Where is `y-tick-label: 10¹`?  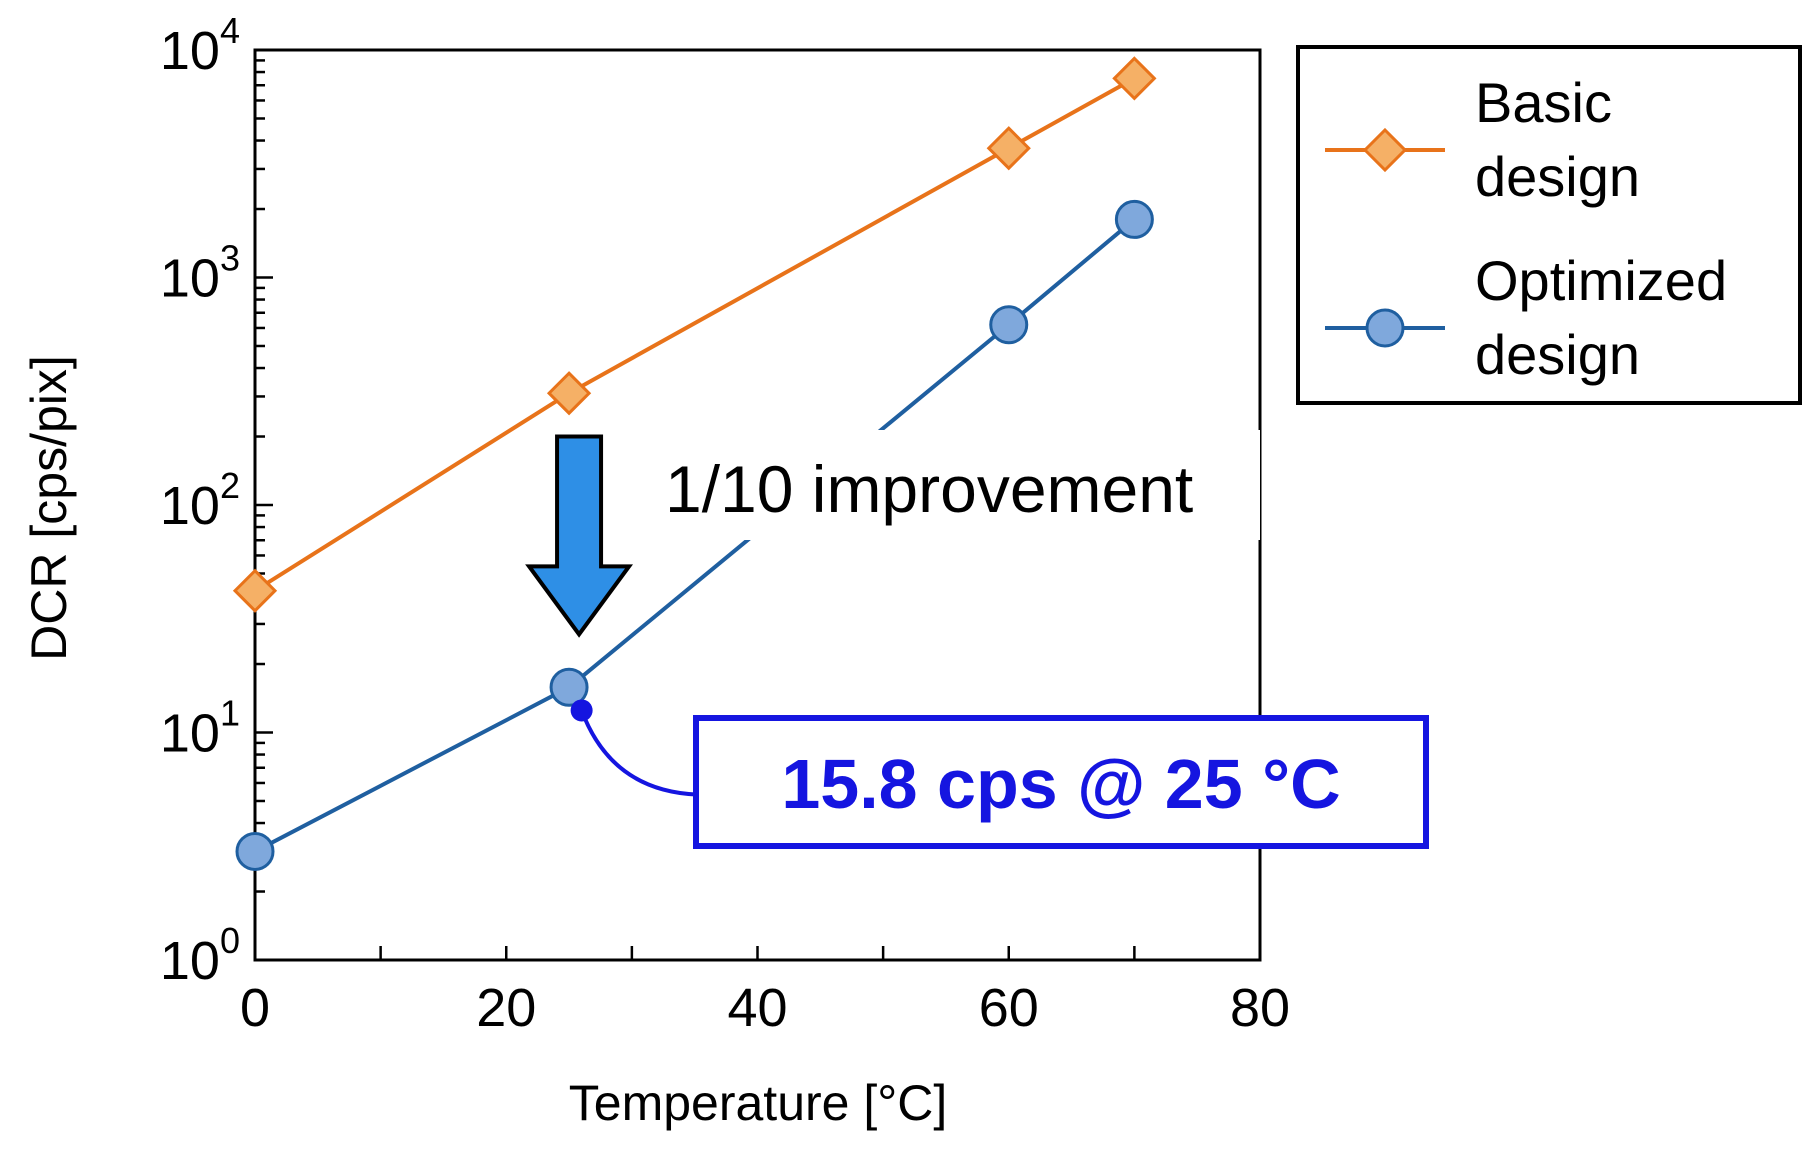
y-tick-label: 10¹ is located at coordinates (200, 728).